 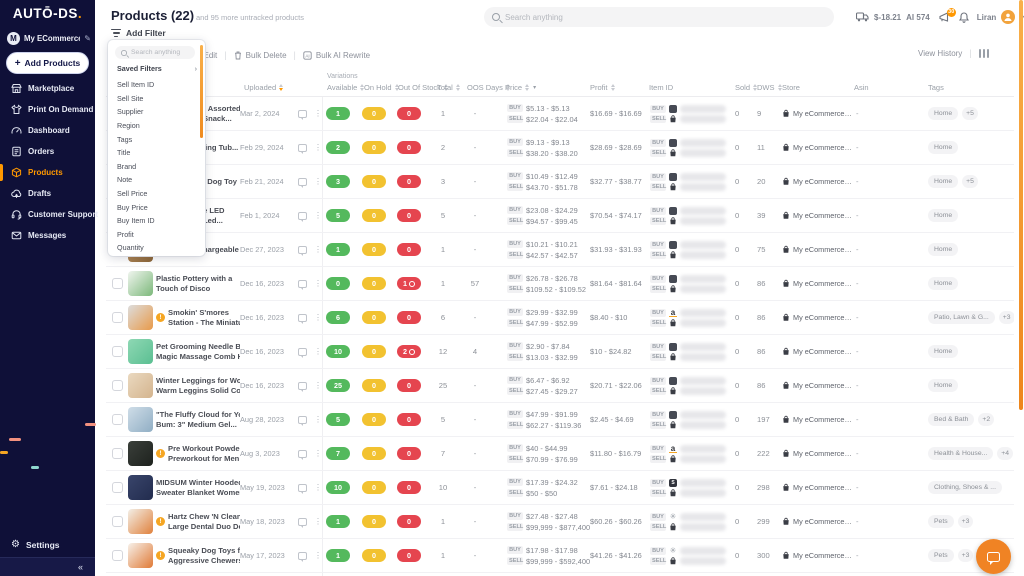 I want to click on product-name: hargeable, so click(x=221, y=249).